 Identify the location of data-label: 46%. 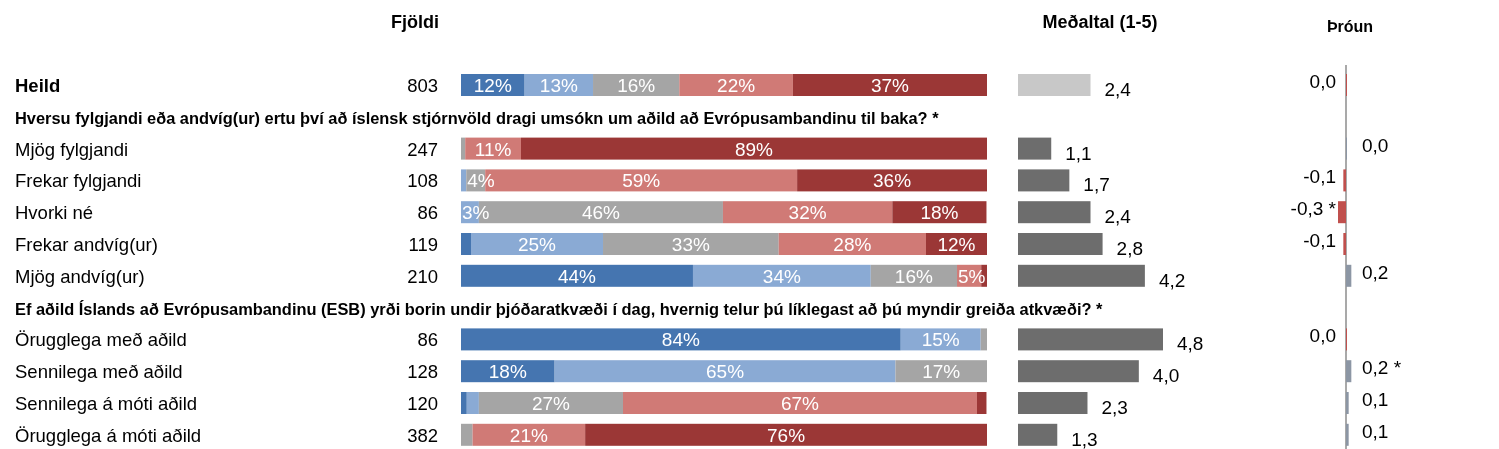
(601, 213).